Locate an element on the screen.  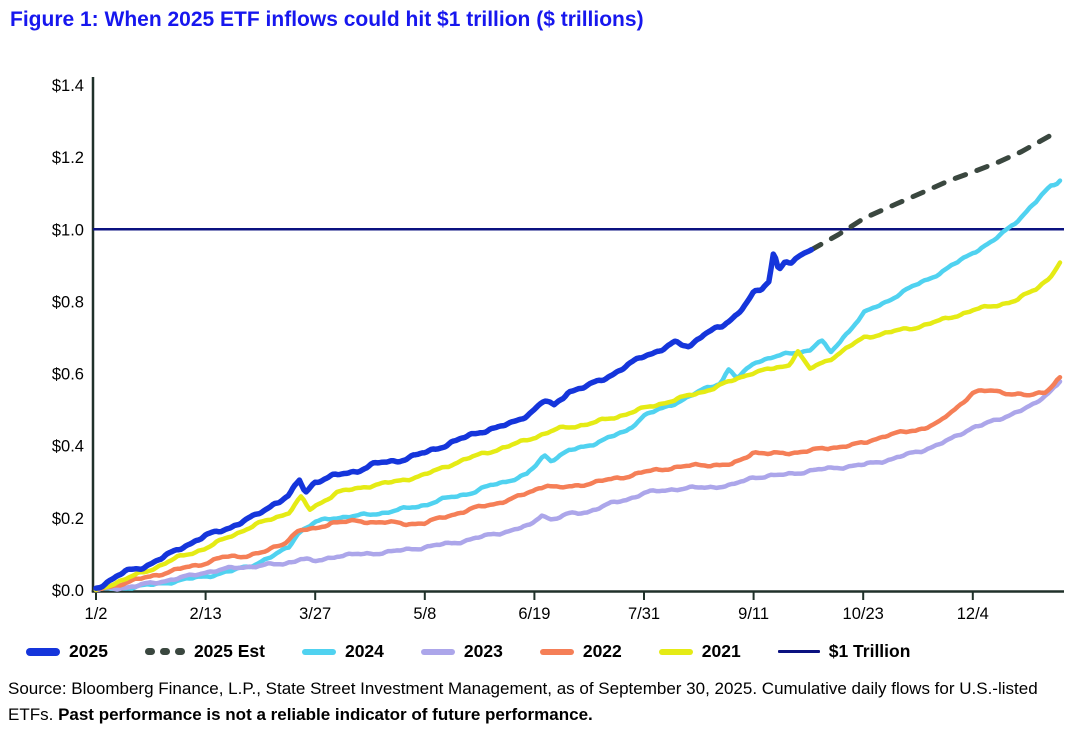
legend-label: 2022 is located at coordinates (602, 651).